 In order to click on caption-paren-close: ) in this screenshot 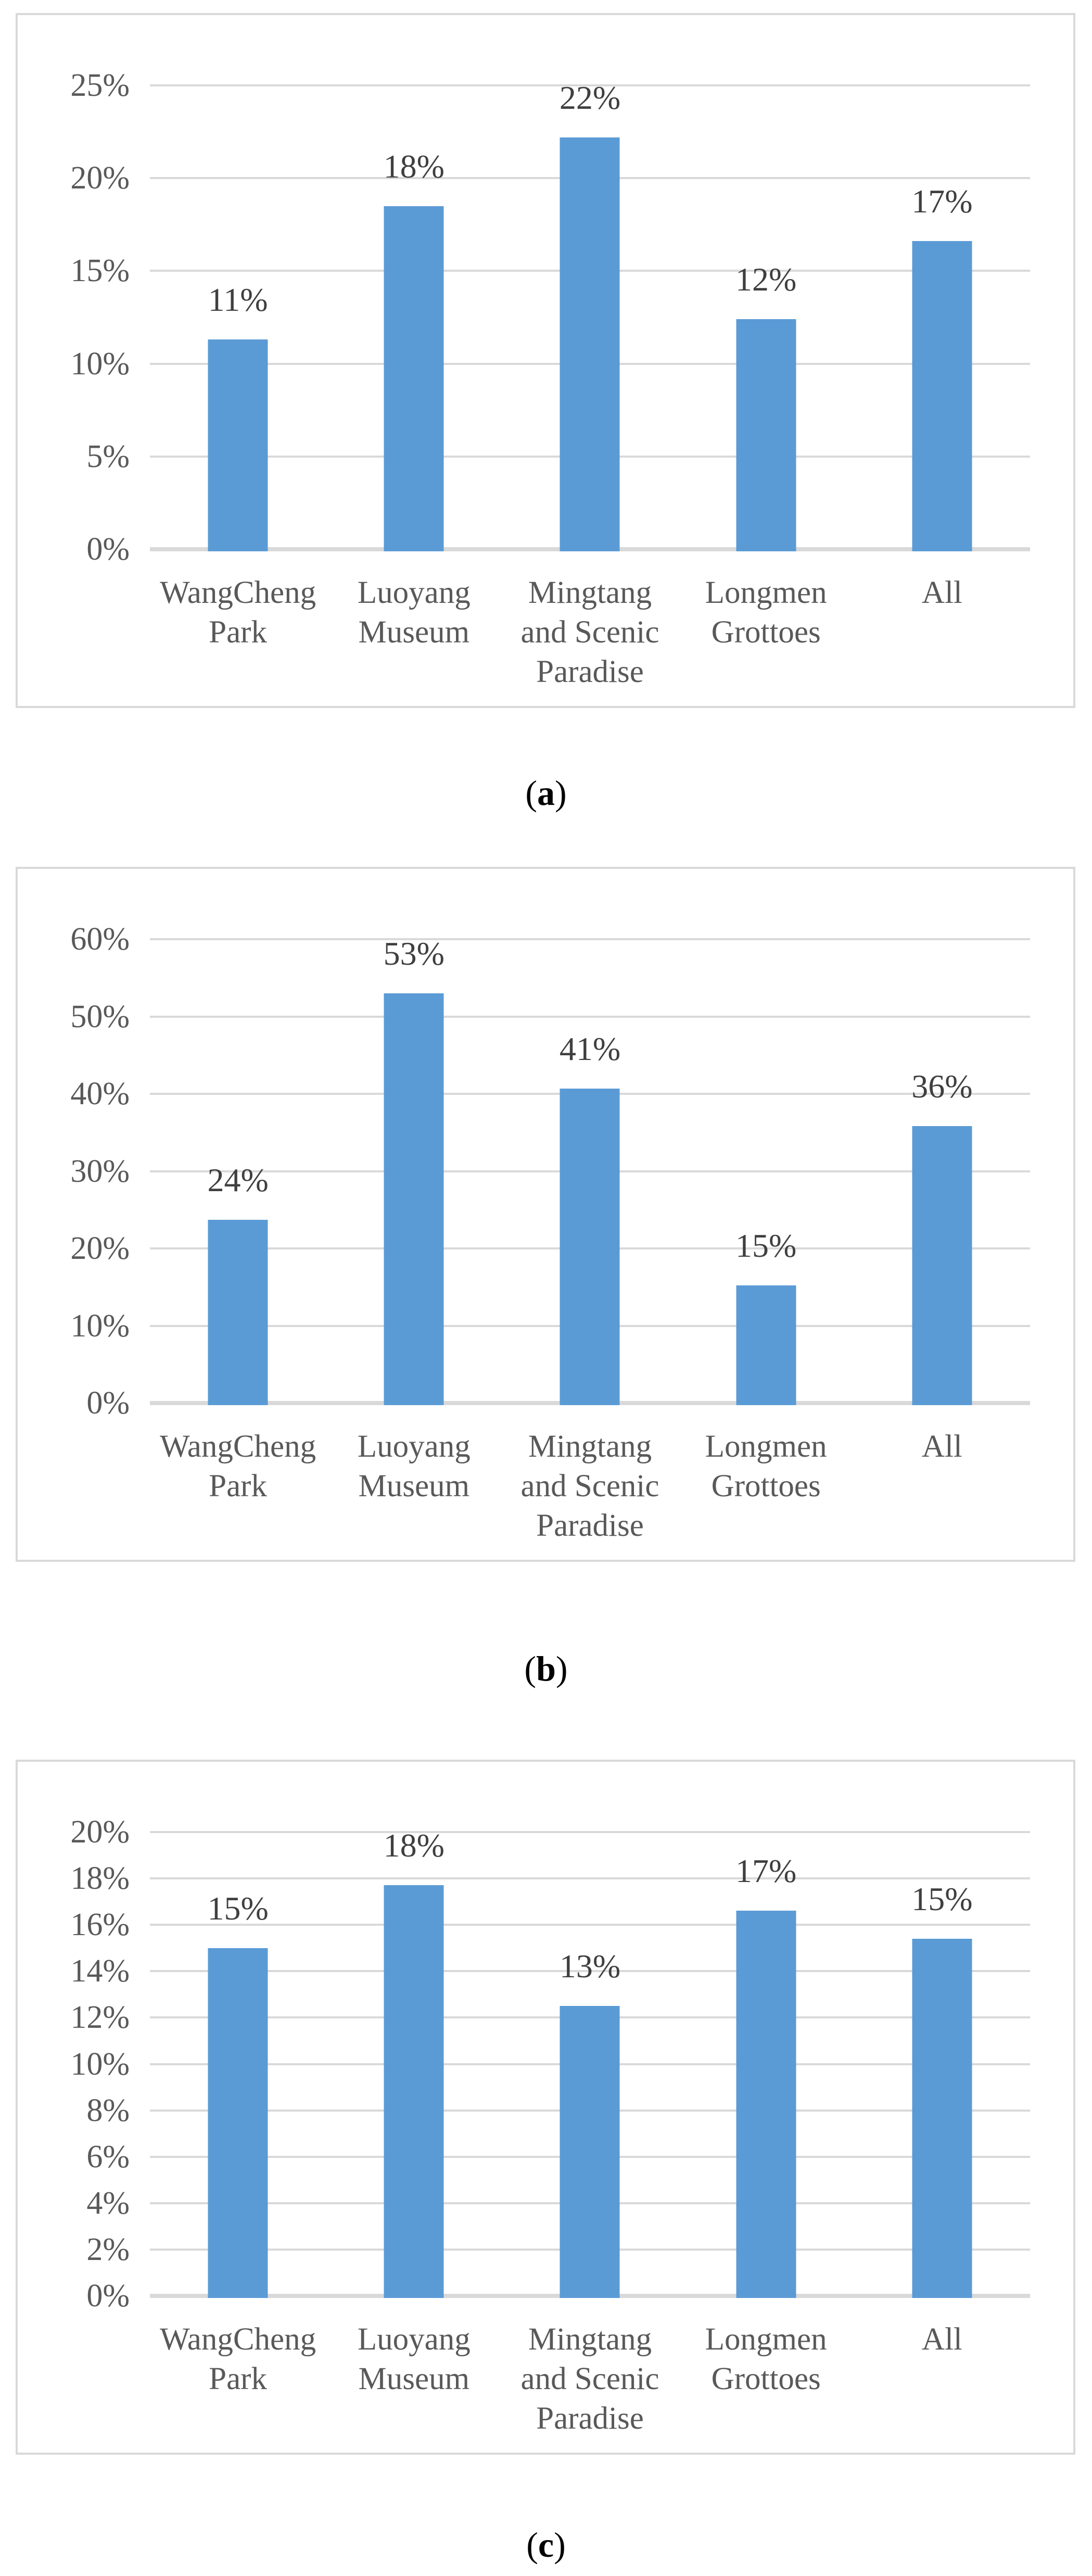, I will do `click(561, 793)`.